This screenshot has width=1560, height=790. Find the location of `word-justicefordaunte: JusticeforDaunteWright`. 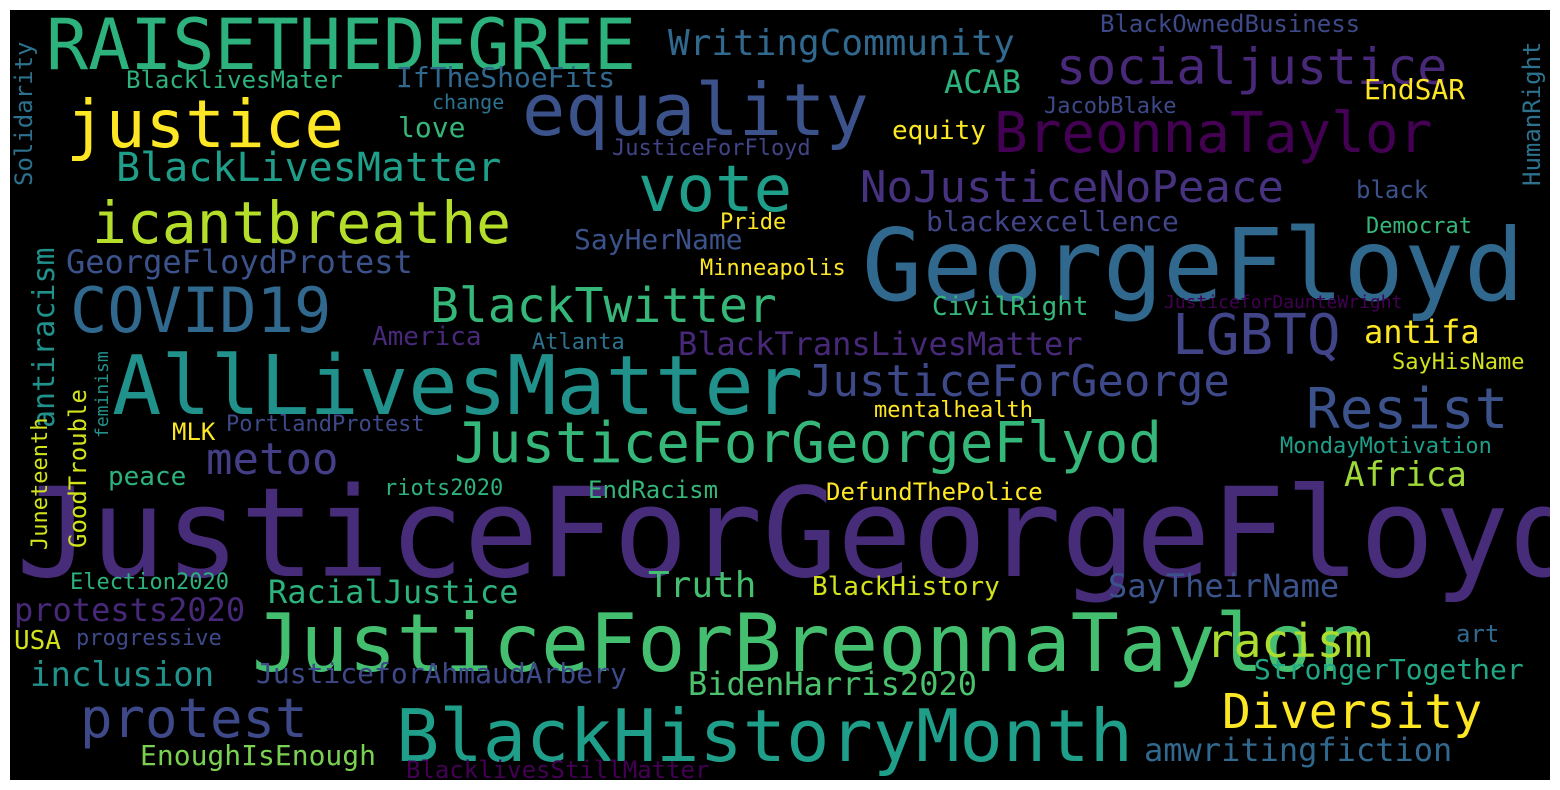

word-justicefordaunte: JusticeforDaunteWright is located at coordinates (1283, 302).